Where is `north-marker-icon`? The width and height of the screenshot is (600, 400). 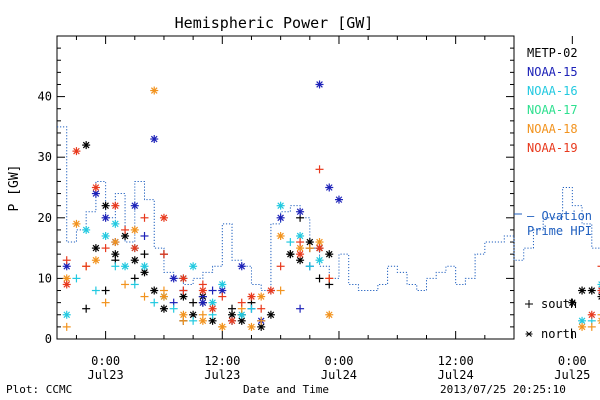
north-marker-icon is located at coordinates (529, 334).